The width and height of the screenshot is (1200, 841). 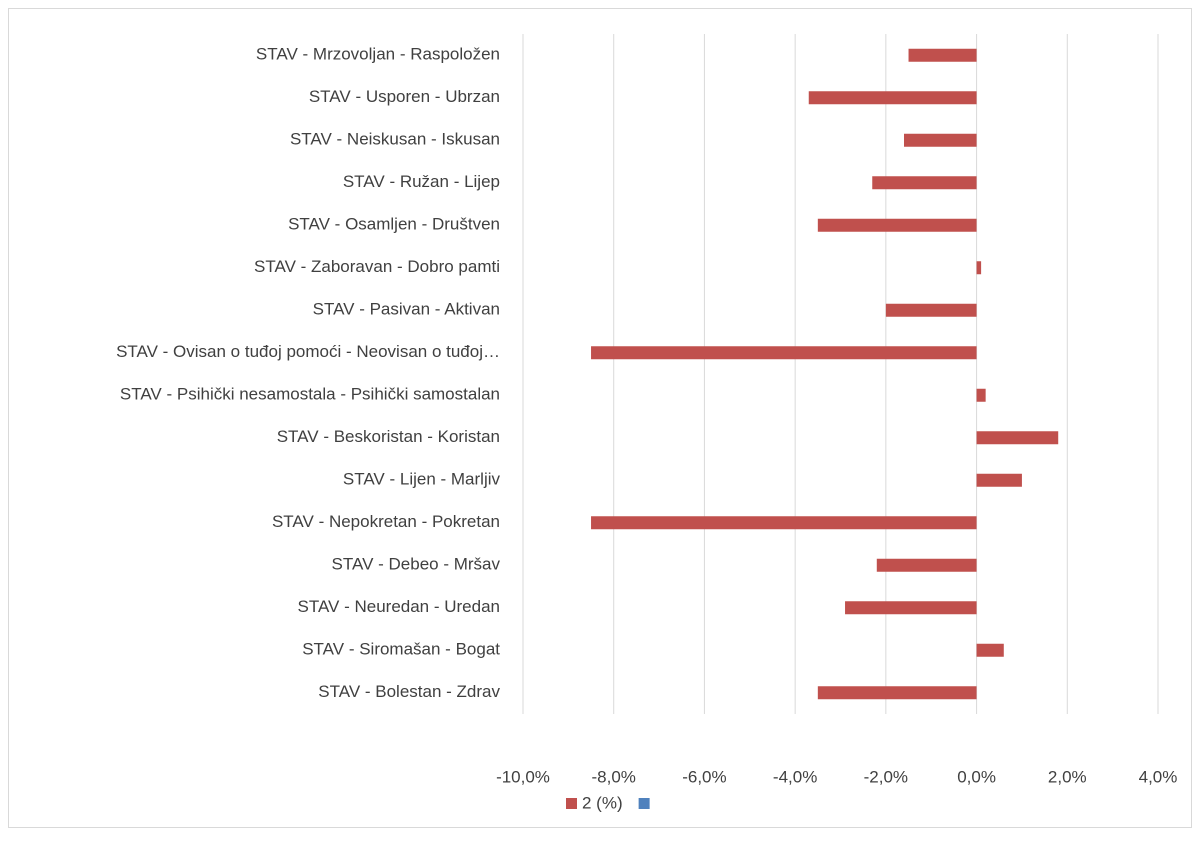 What do you see at coordinates (388, 436) in the screenshot?
I see `y-tick-label: STAV - Beskoristan - Koristan` at bounding box center [388, 436].